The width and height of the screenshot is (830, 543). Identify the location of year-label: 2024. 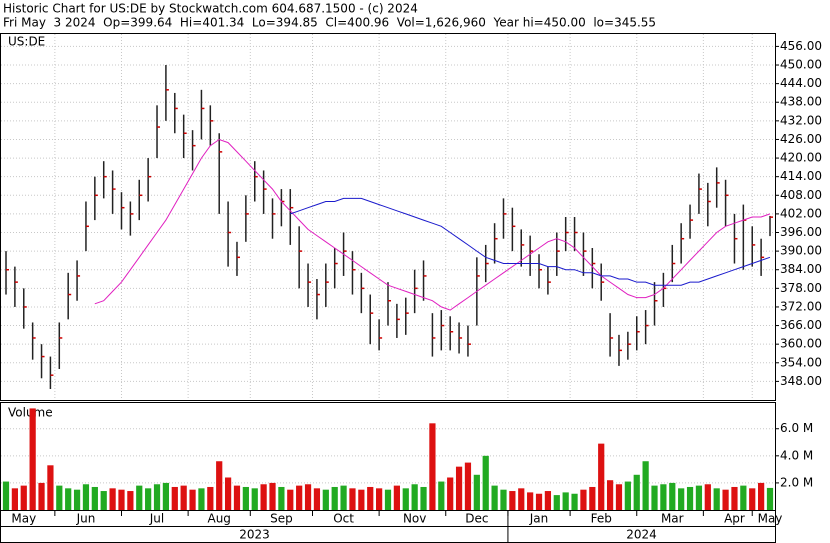
(641, 535).